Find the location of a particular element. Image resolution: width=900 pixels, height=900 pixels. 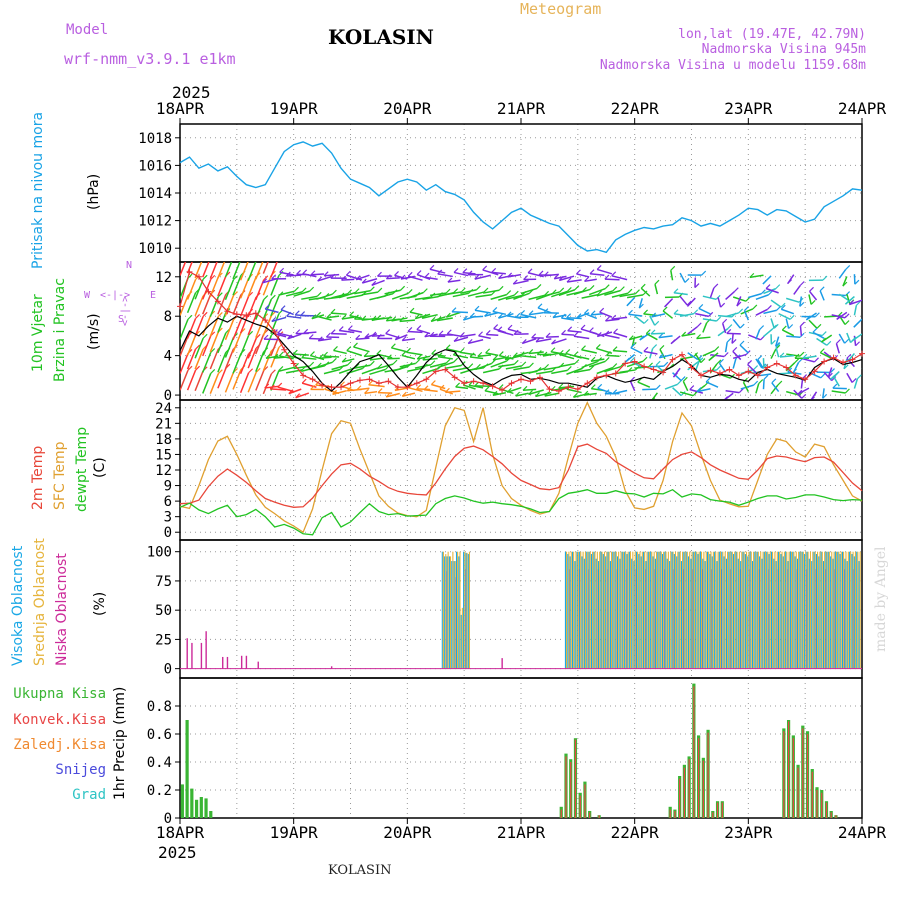

precip-legend-item: Ukupna Kisa is located at coordinates (59, 694).